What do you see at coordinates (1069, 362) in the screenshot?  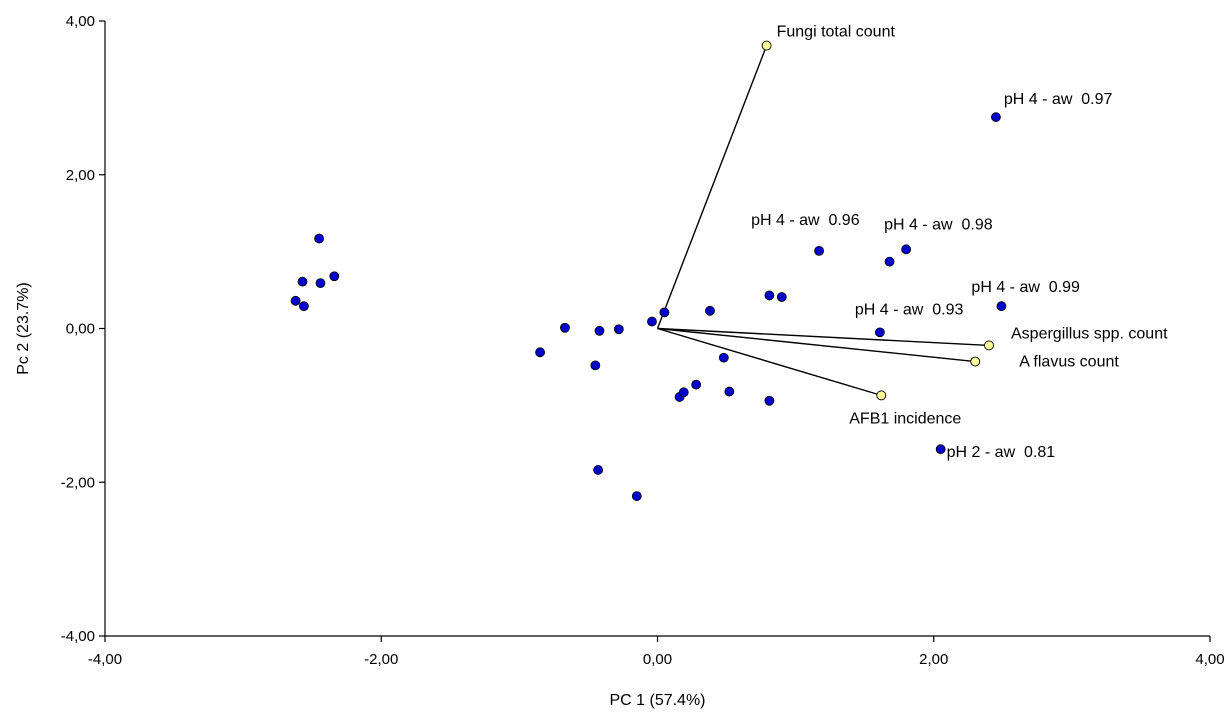 I see `variable-label: A flavus count` at bounding box center [1069, 362].